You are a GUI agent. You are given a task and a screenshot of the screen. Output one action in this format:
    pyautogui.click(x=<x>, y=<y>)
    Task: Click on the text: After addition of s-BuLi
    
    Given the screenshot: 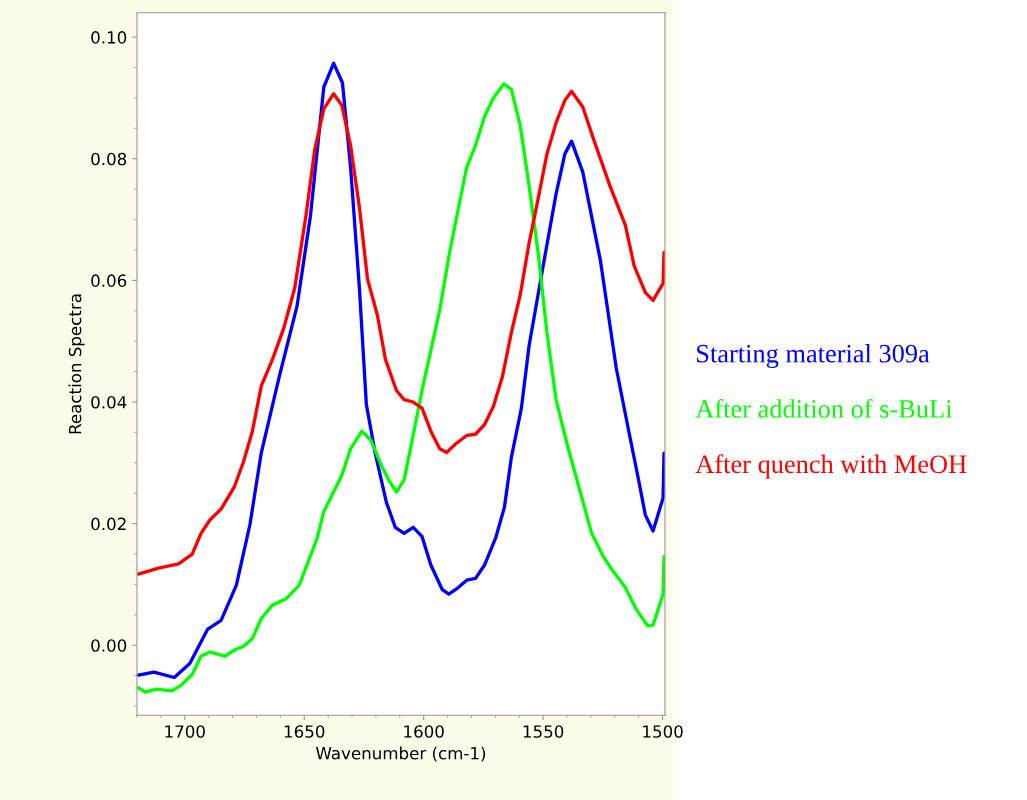 What is the action you would take?
    pyautogui.click(x=824, y=408)
    